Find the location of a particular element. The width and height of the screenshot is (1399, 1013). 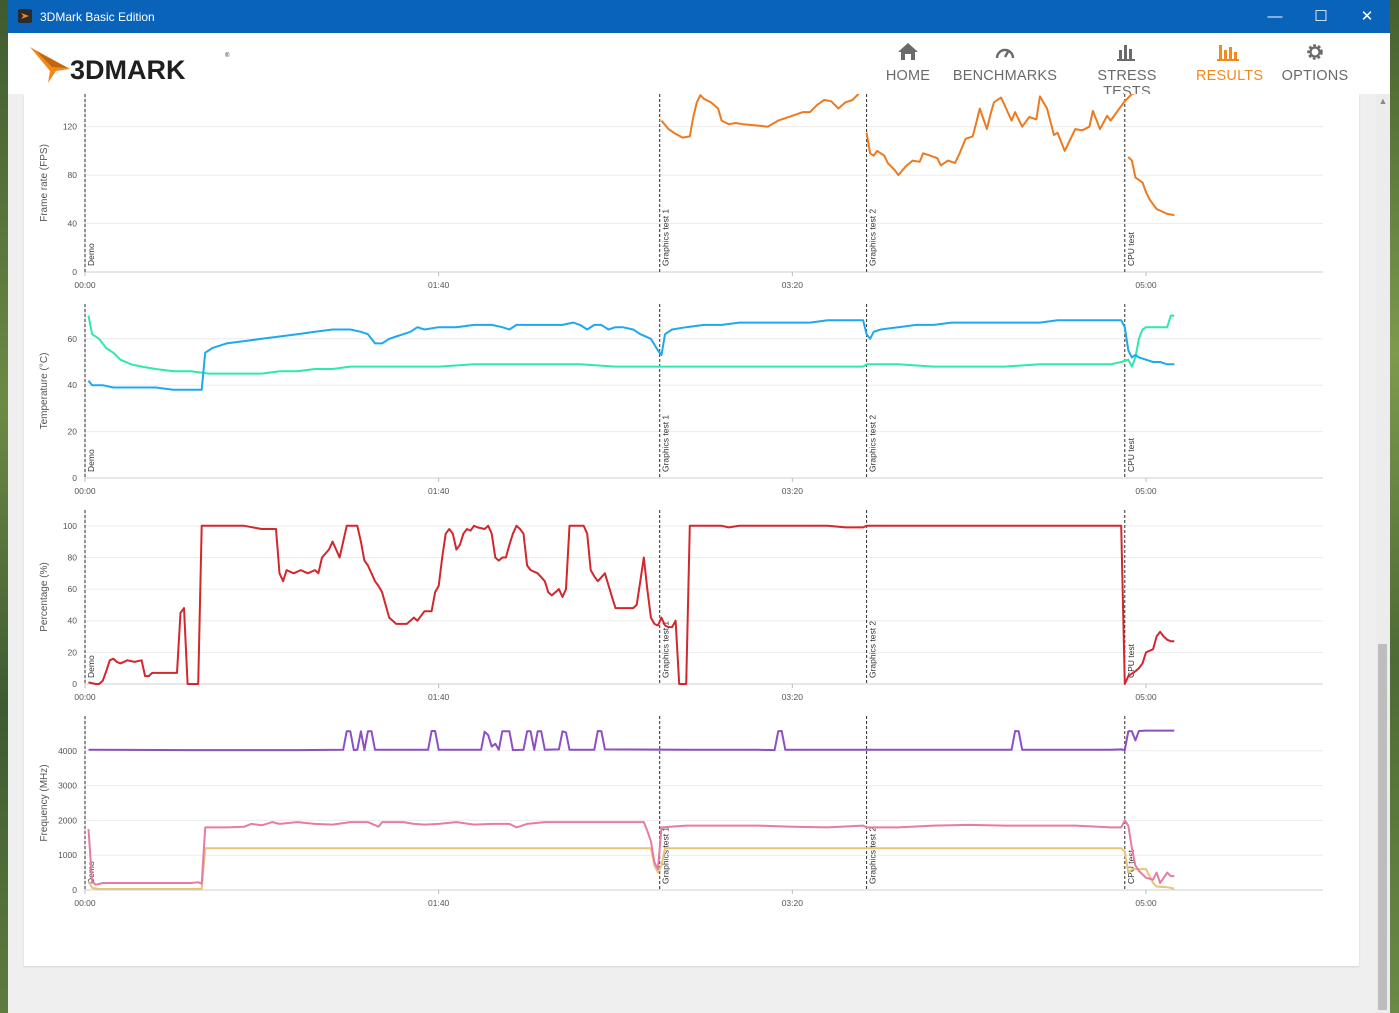

nav-home-label: HOME is located at coordinates (908, 76).